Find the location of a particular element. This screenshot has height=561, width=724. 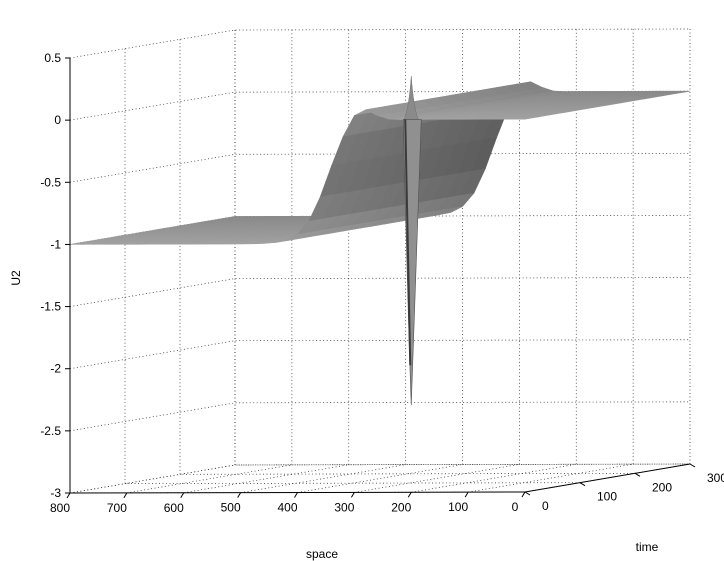

space-tick-label: 700 is located at coordinates (117, 508).